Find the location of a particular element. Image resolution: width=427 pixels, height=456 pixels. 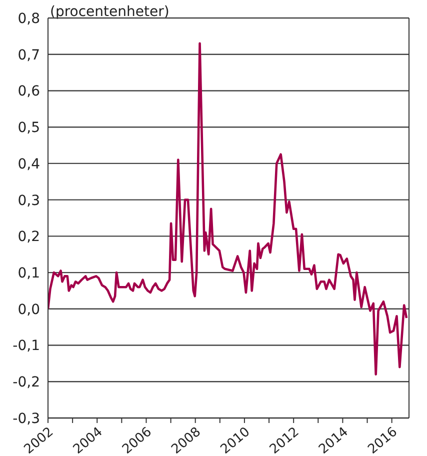

chart-title: (procentenheter) is located at coordinates (110, 12).